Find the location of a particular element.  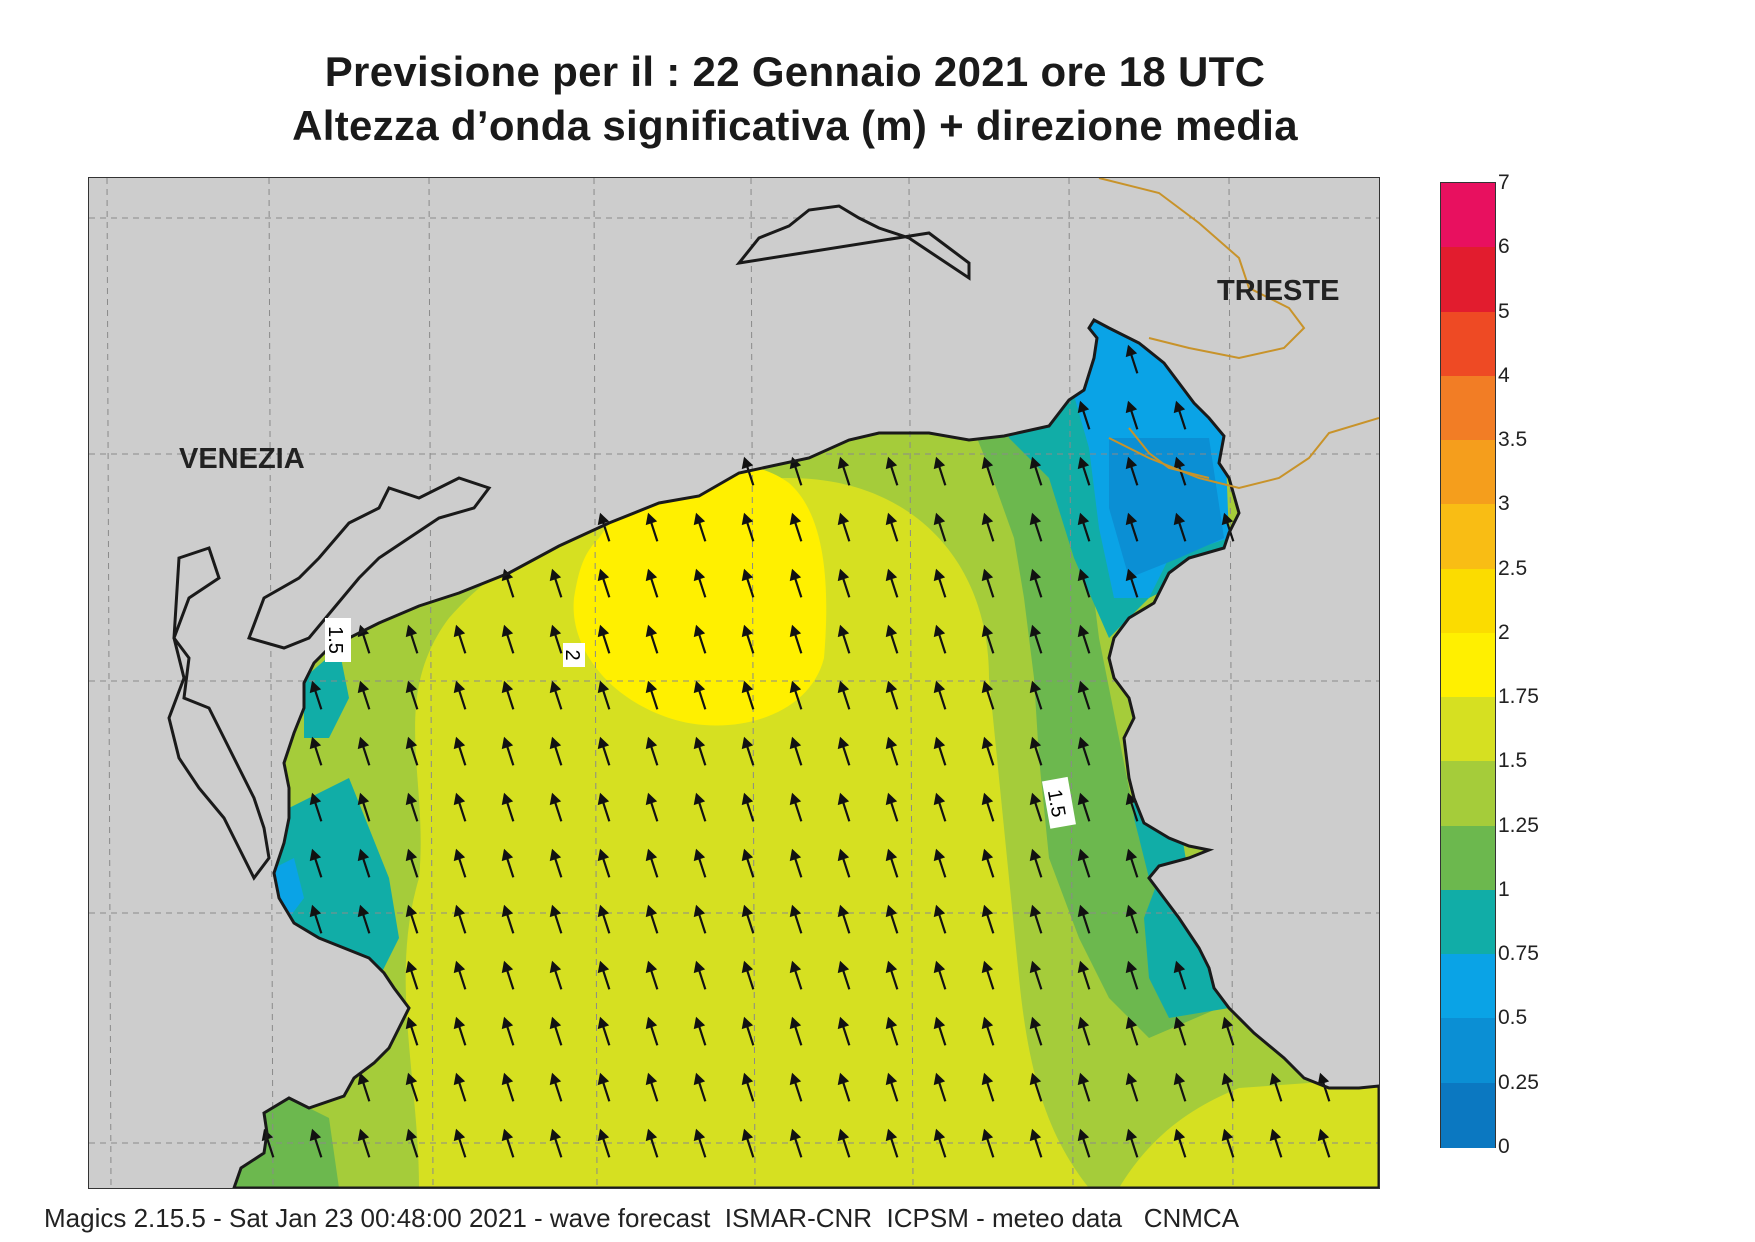

colorbar-tick-label: 0.25 is located at coordinates (1518, 1082).